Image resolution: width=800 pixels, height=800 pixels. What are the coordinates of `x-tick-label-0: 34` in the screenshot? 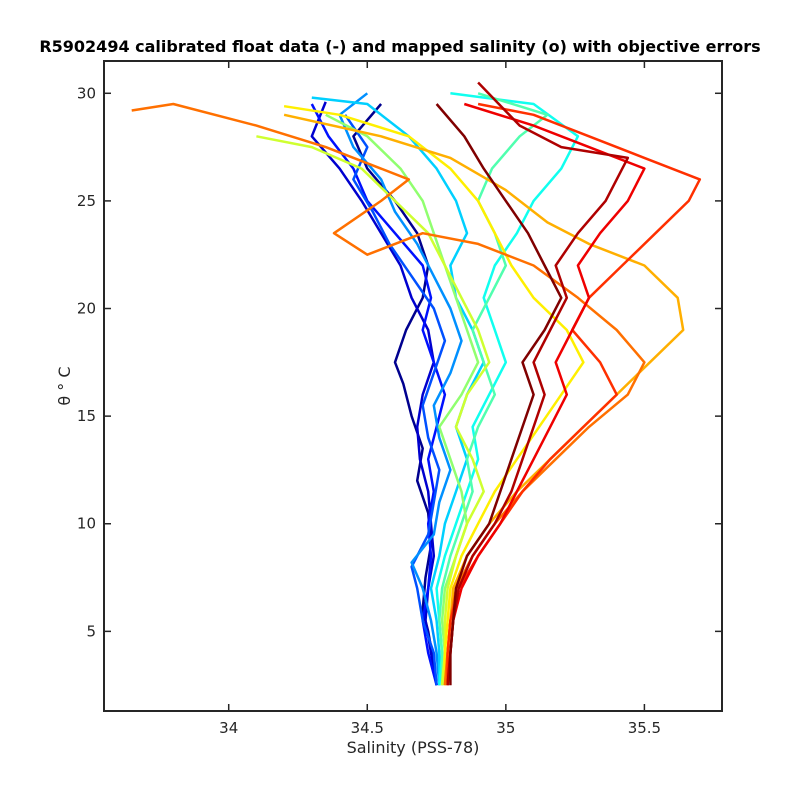 It's located at (228, 728).